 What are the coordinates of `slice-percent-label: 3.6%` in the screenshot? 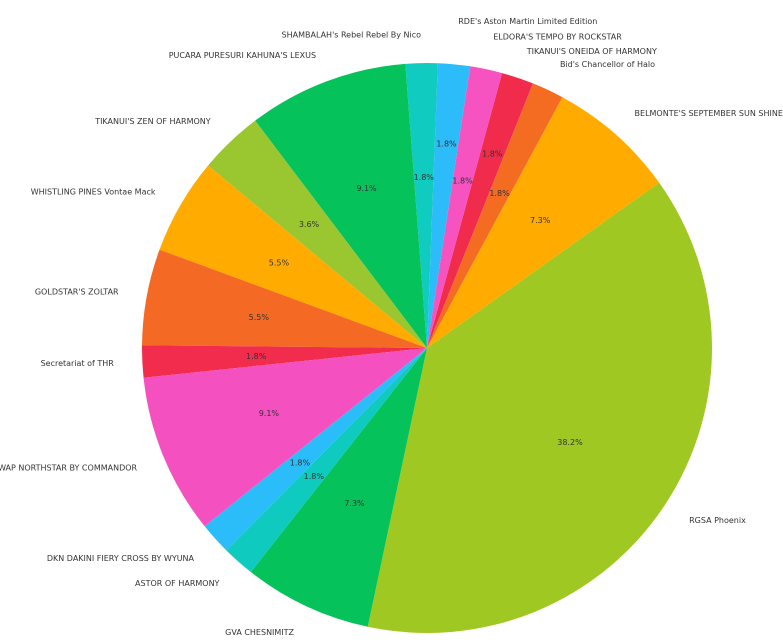 It's located at (309, 224).